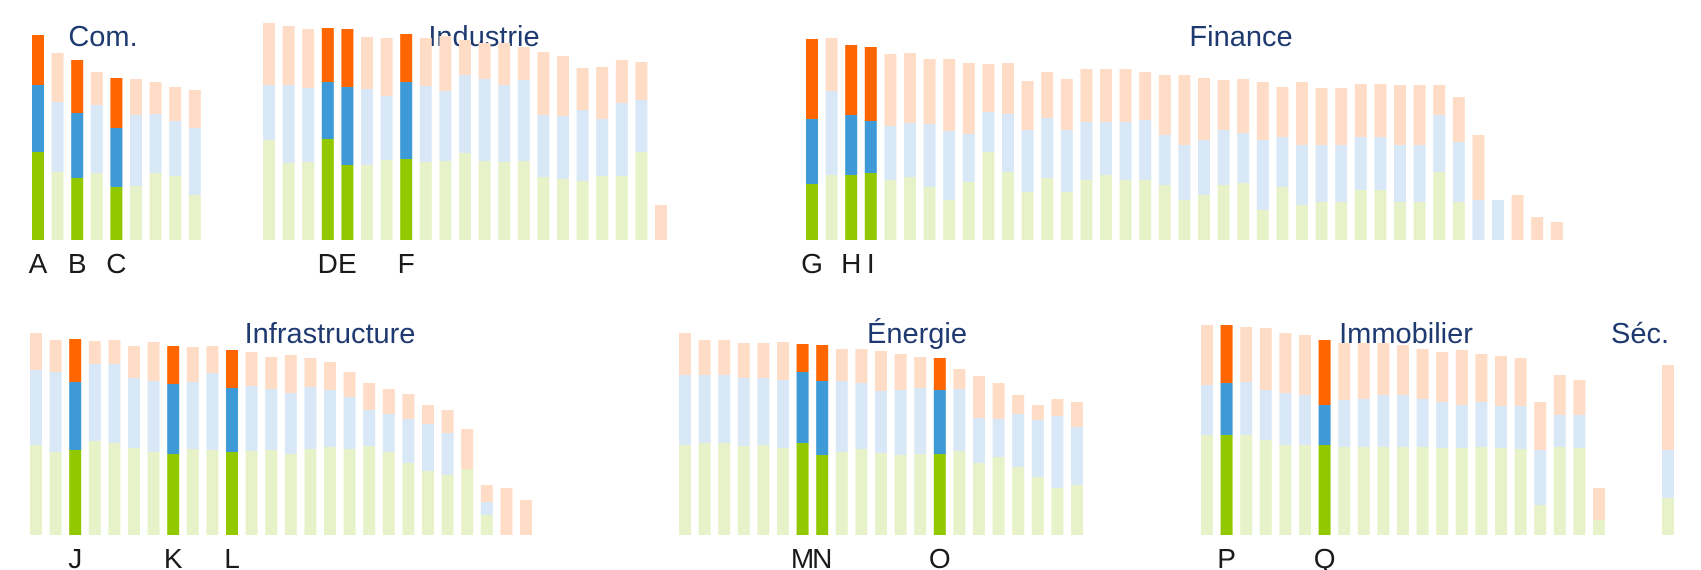 This screenshot has width=1701, height=570. Describe the element at coordinates (871, 263) in the screenshot. I see `bar-label: I` at that location.